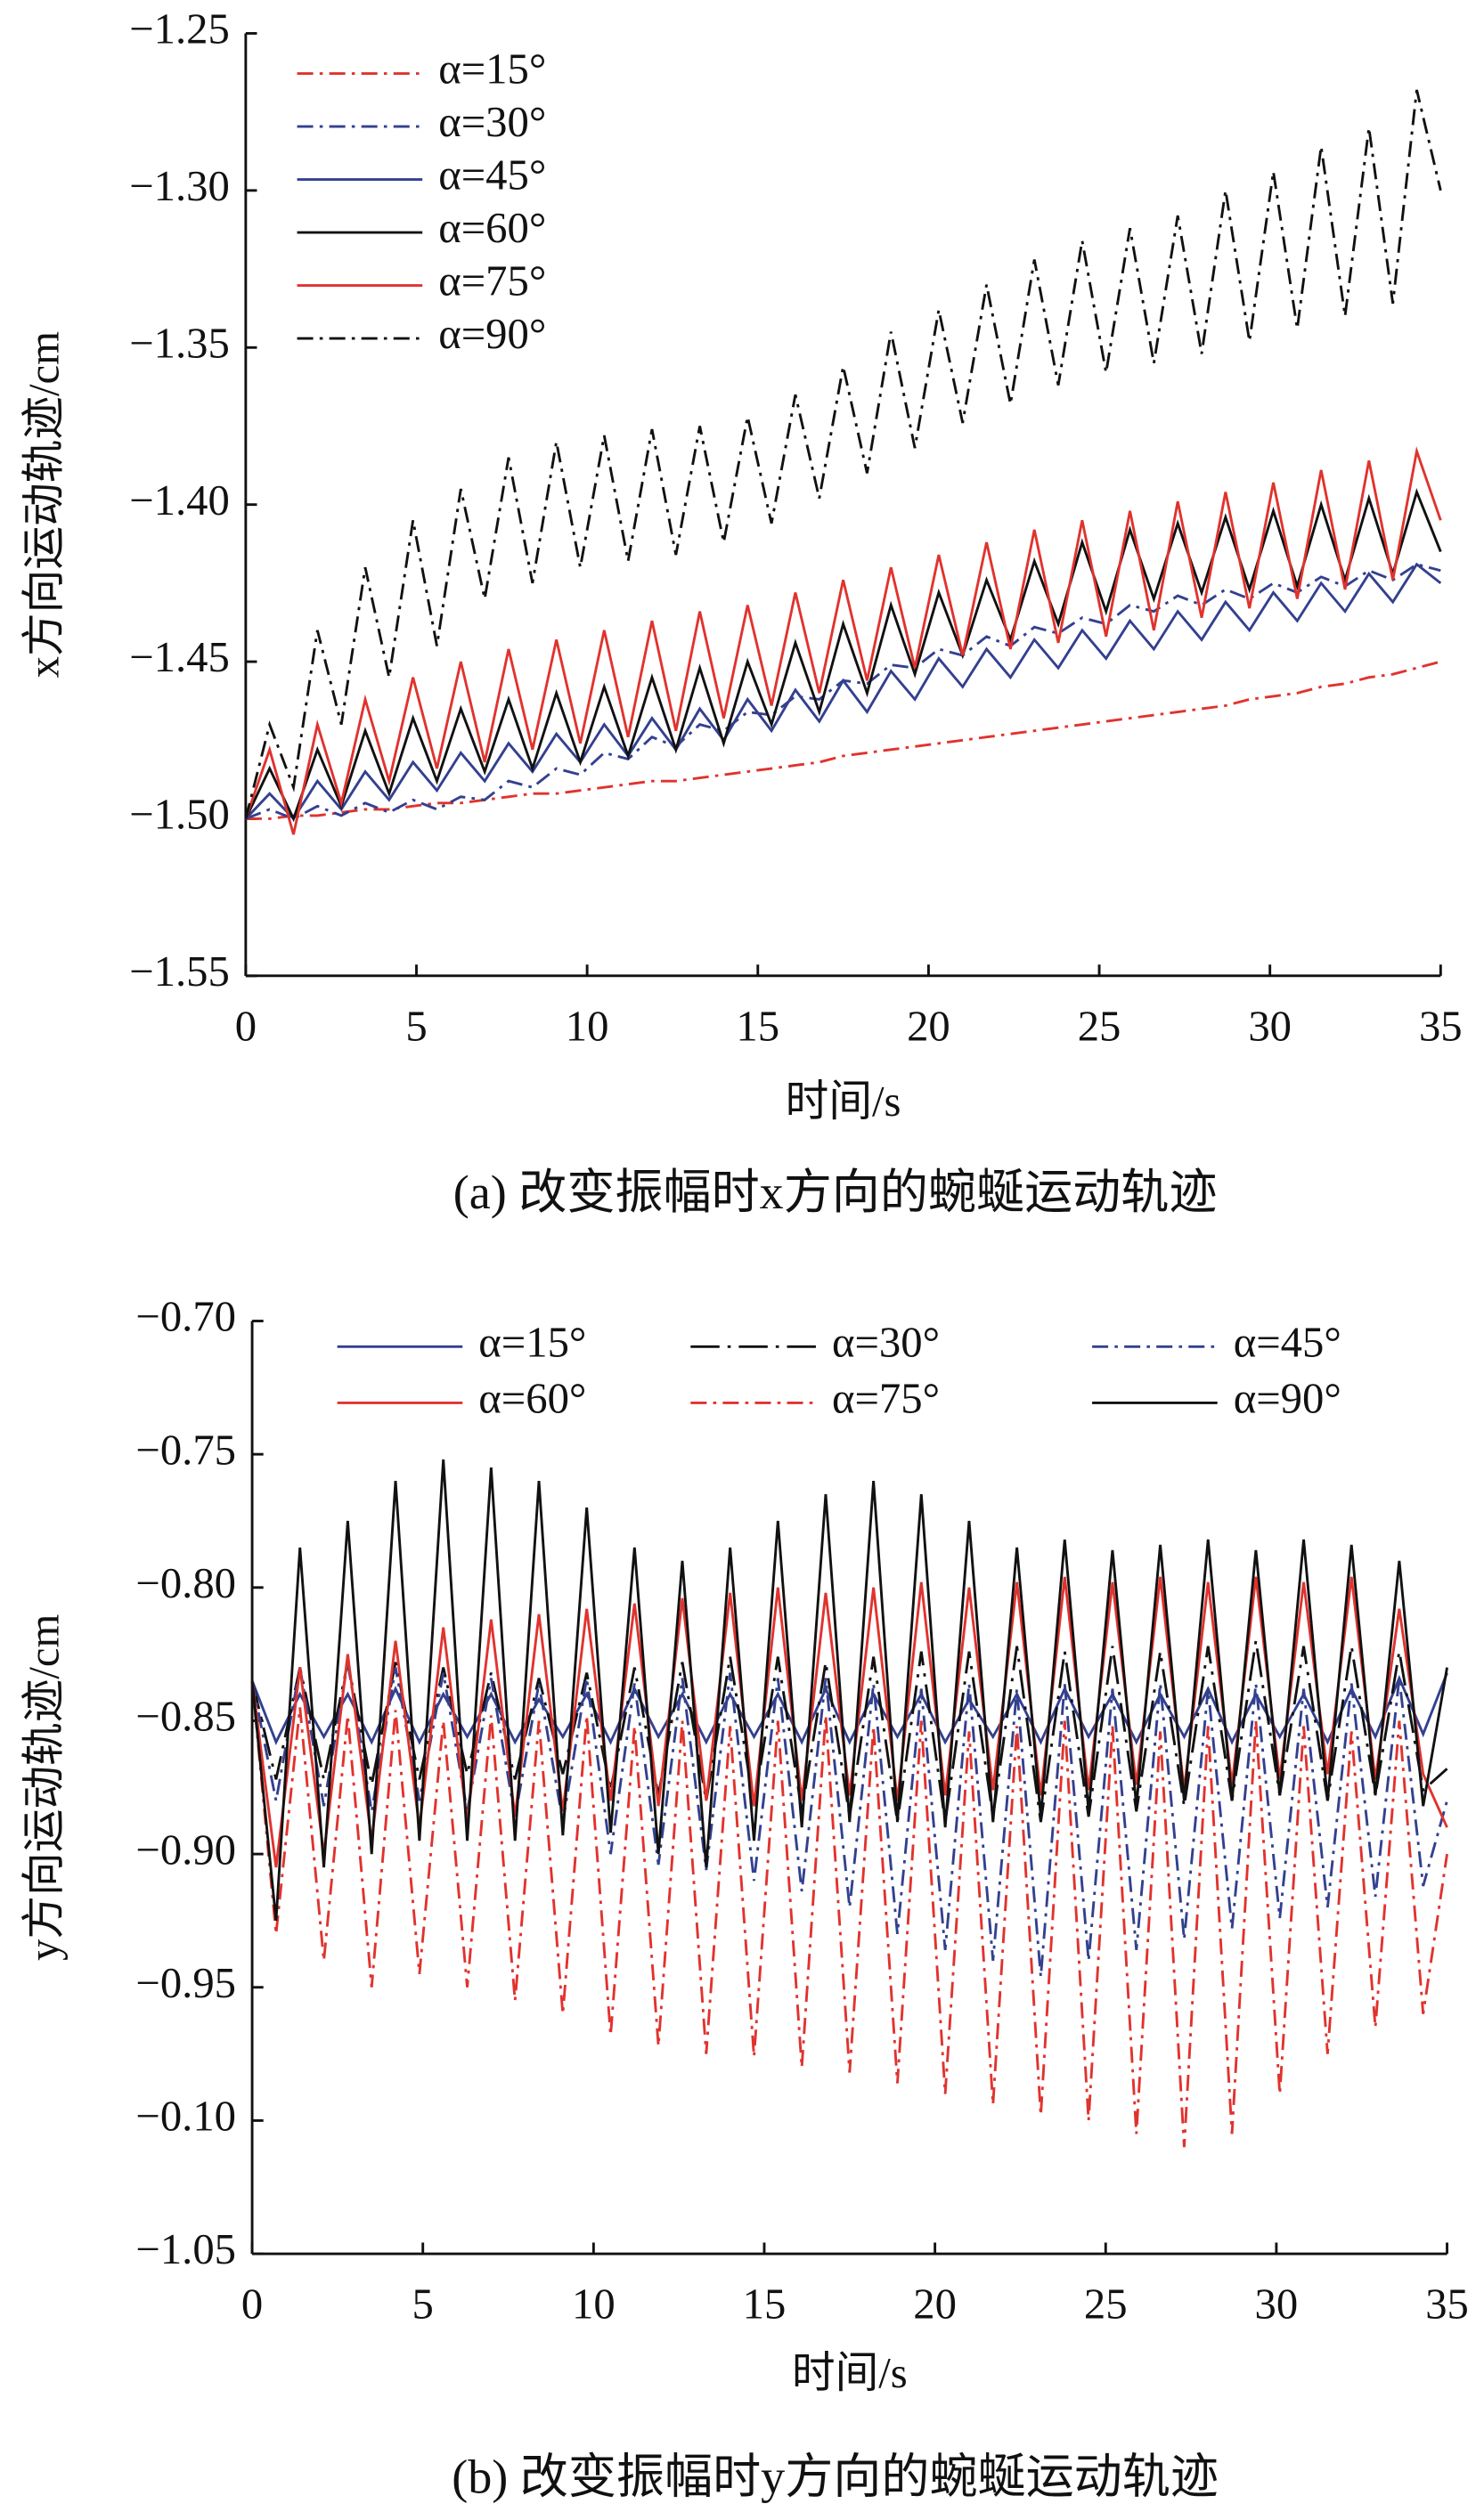  What do you see at coordinates (186, 1583) in the screenshot?
I see `y-tick-label: −0.80` at bounding box center [186, 1583].